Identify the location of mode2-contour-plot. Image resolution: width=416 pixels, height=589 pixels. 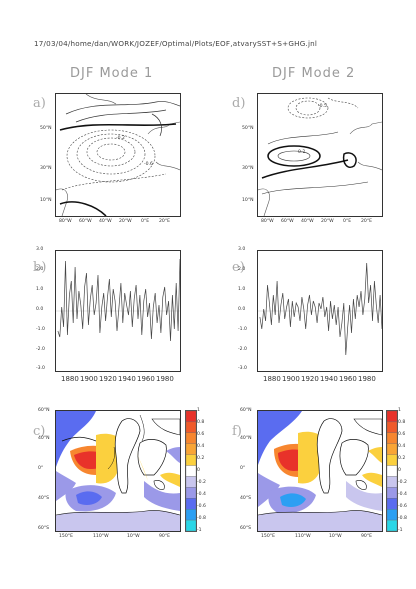
(320, 156).